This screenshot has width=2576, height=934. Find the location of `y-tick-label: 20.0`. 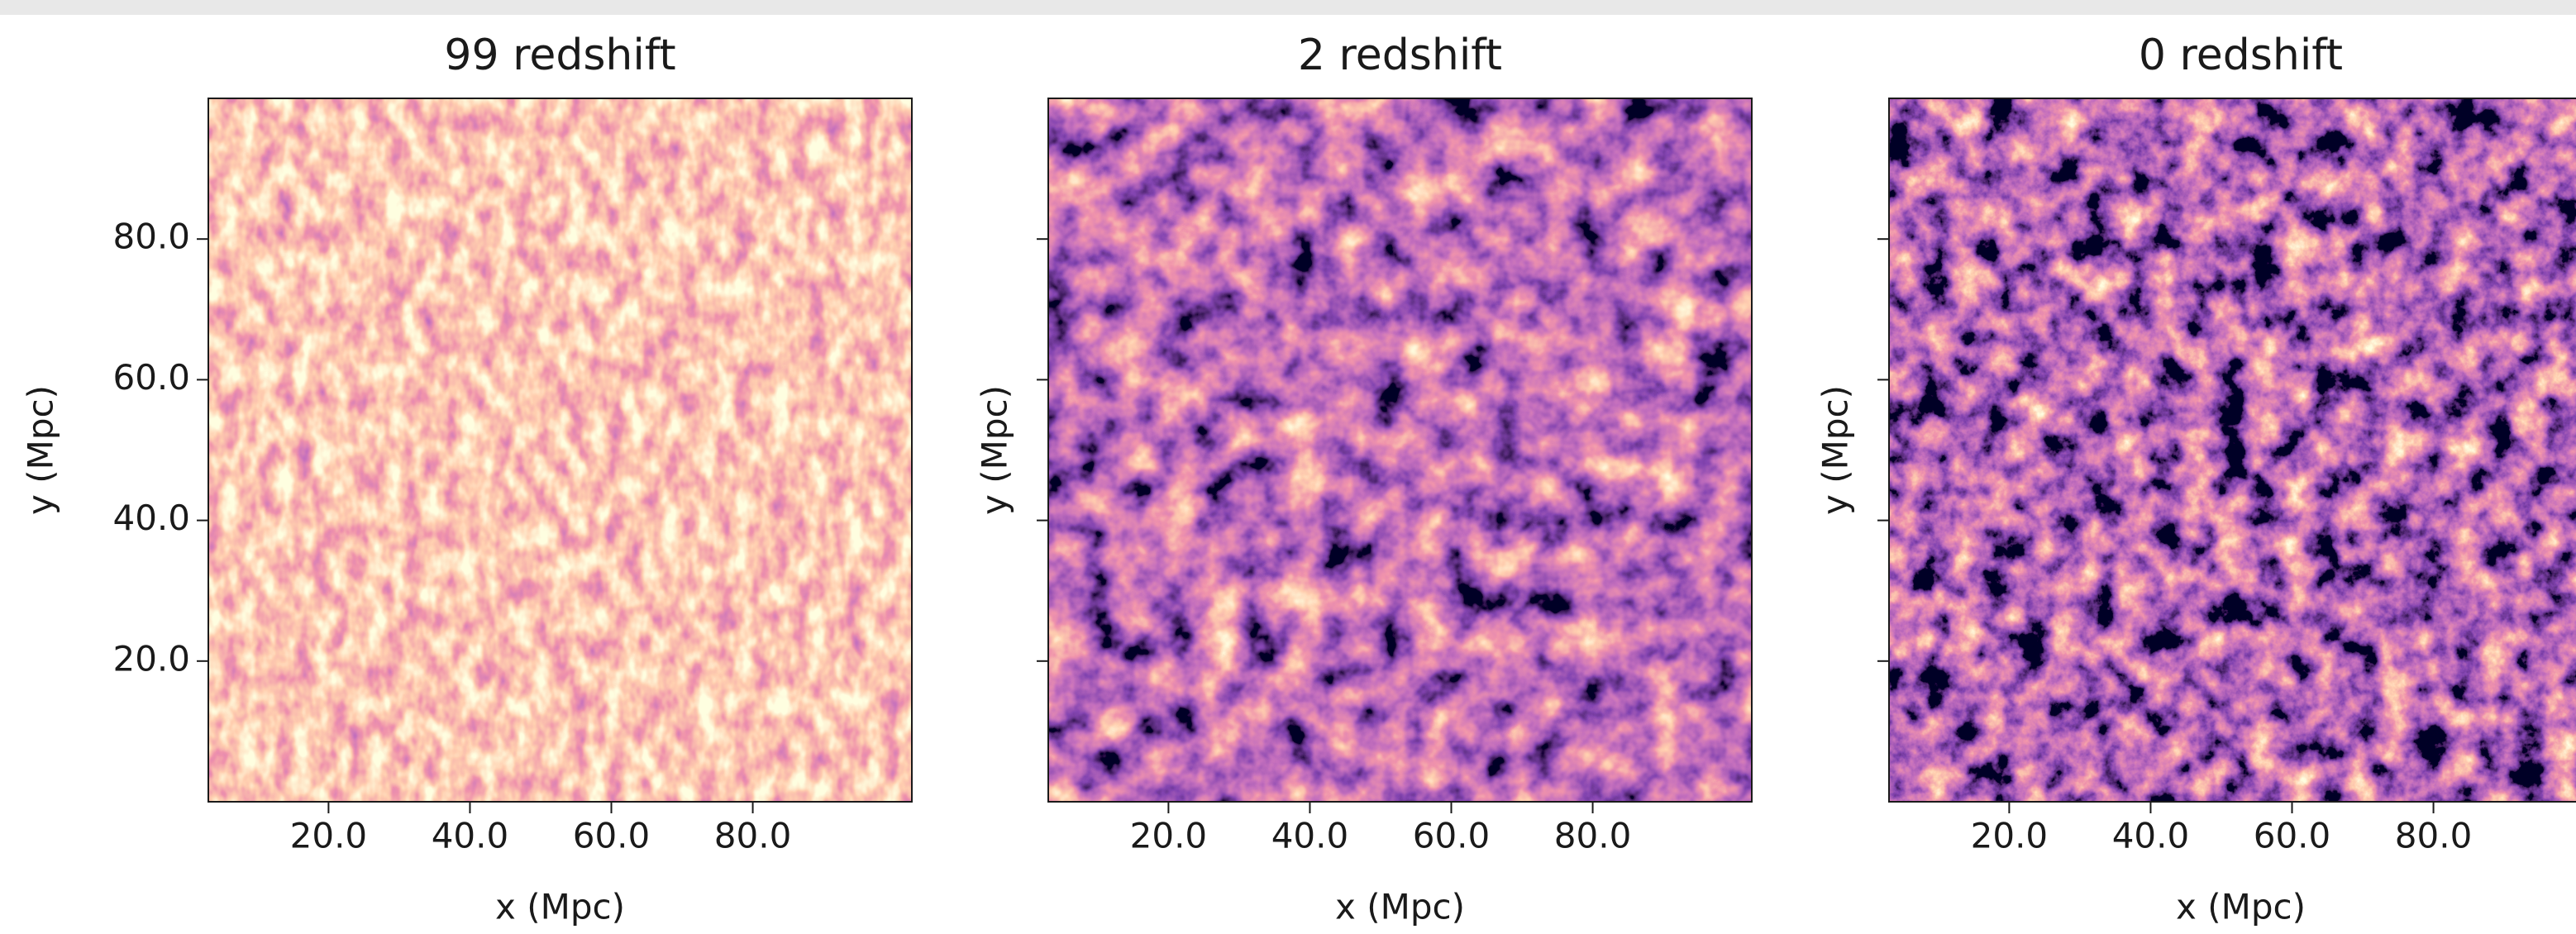

y-tick-label: 20.0 is located at coordinates (151, 658).